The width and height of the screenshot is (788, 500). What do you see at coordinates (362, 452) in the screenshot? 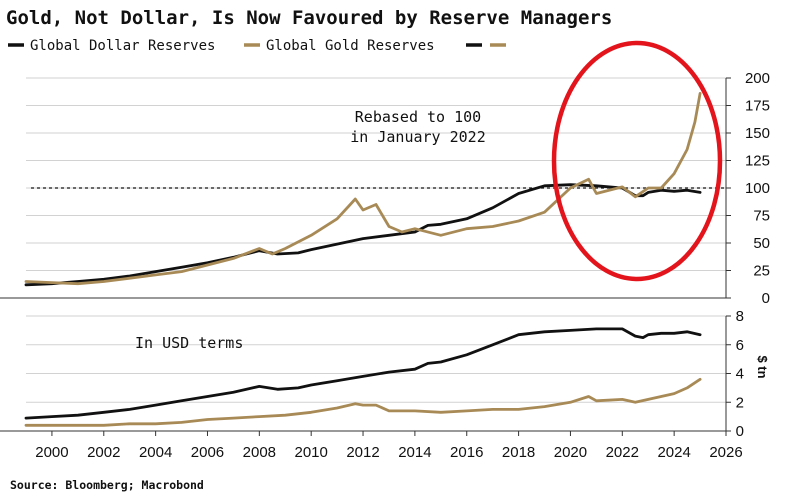
I see `x-tick-label: 2012` at bounding box center [362, 452].